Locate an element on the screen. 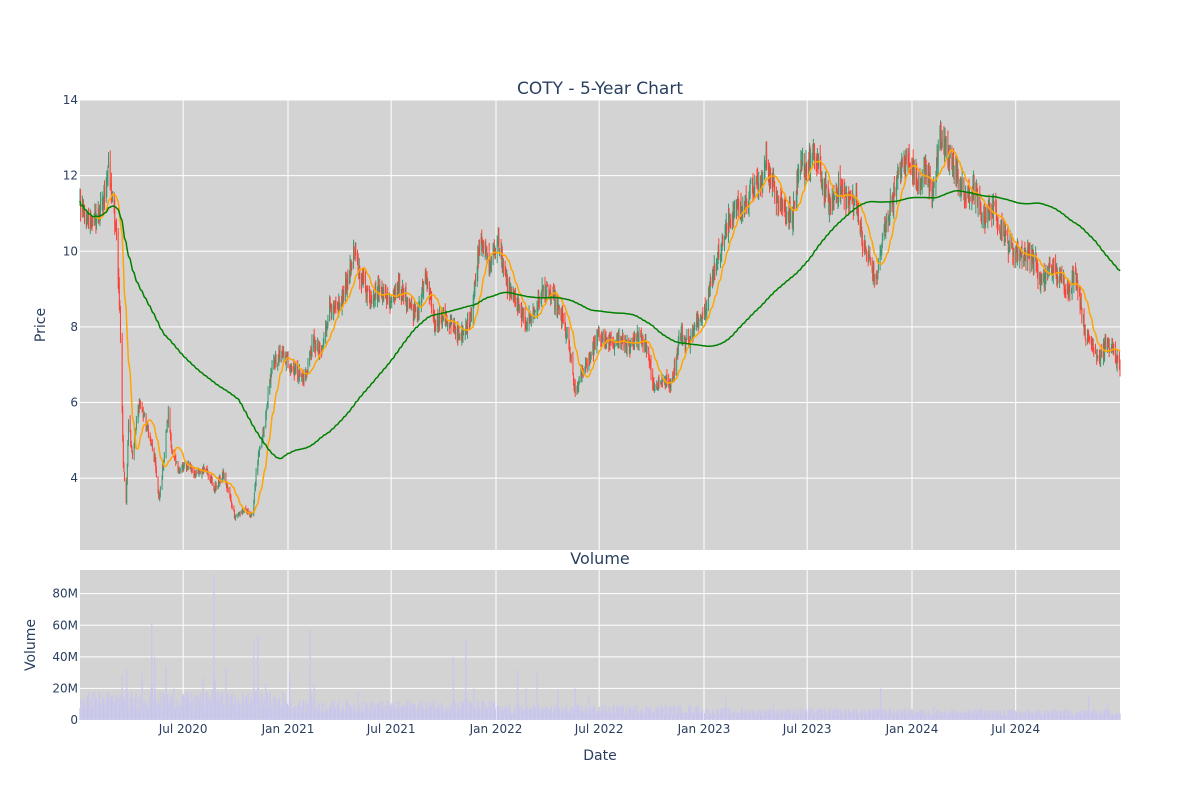 This screenshot has width=1200, height=804. price-y-tick-label: 10 is located at coordinates (70, 251).